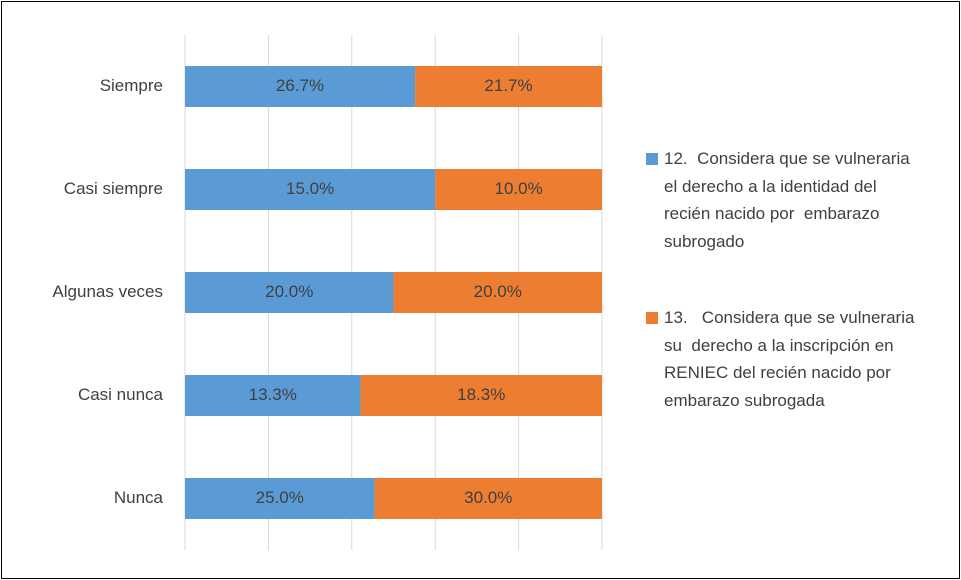 The width and height of the screenshot is (961, 580). I want to click on data-label: 21.7%, so click(508, 85).